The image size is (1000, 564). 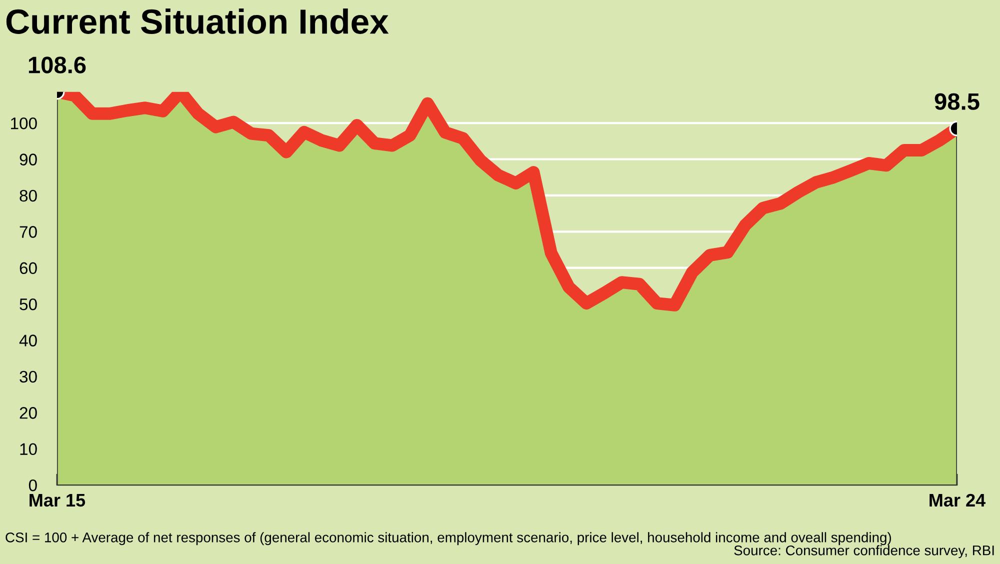 I want to click on y-tick-label: 90, so click(x=28, y=160).